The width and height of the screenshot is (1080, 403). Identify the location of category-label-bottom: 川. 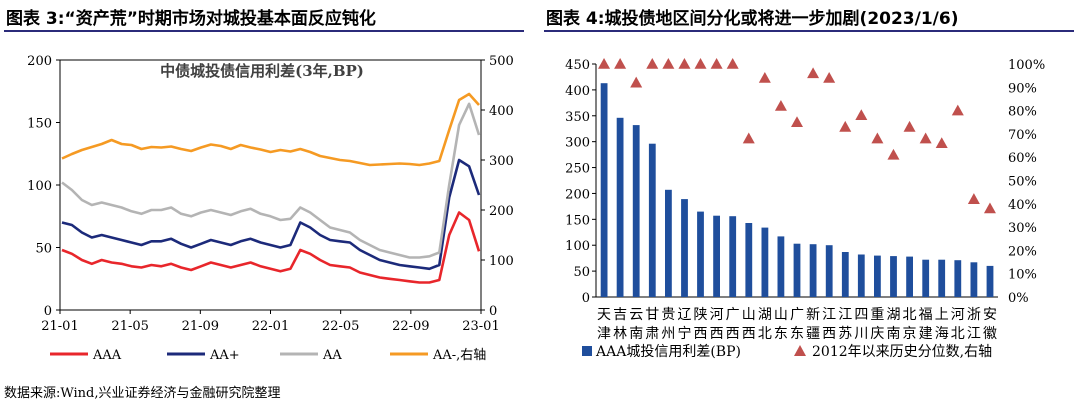
(861, 334).